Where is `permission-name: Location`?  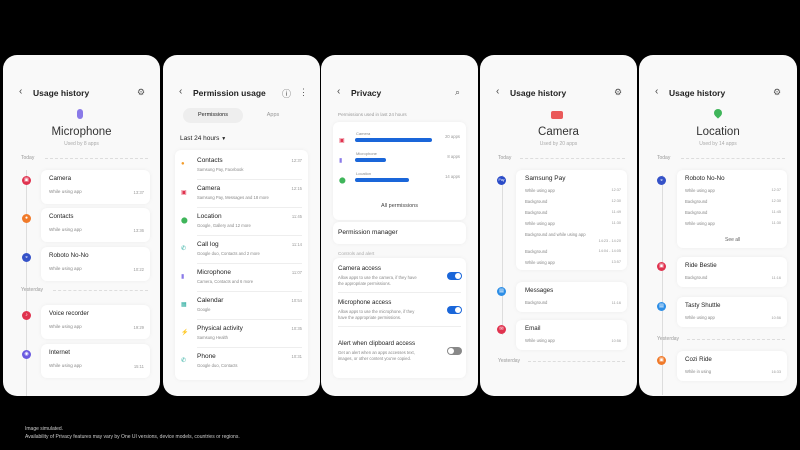 permission-name: Location is located at coordinates (209, 216).